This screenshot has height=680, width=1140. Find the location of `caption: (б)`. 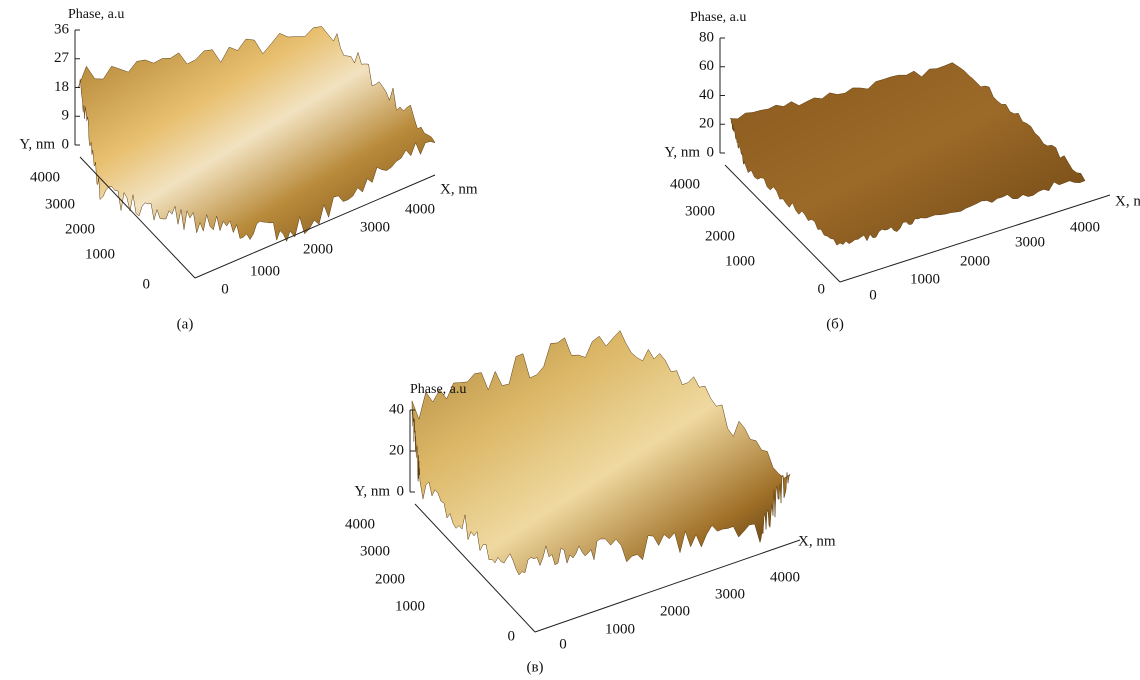

caption: (б) is located at coordinates (835, 324).